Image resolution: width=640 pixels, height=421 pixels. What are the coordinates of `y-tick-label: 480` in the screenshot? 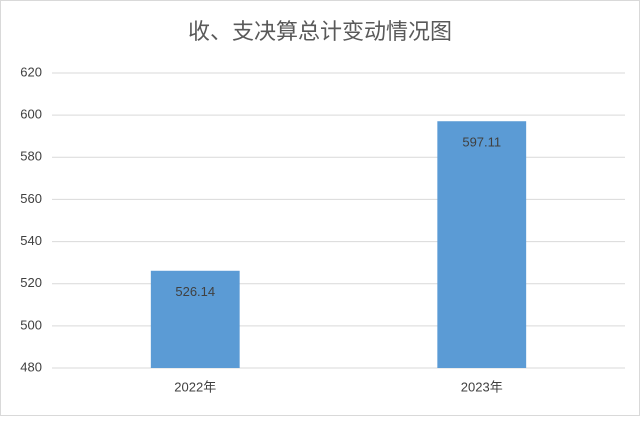 It's located at (31, 366).